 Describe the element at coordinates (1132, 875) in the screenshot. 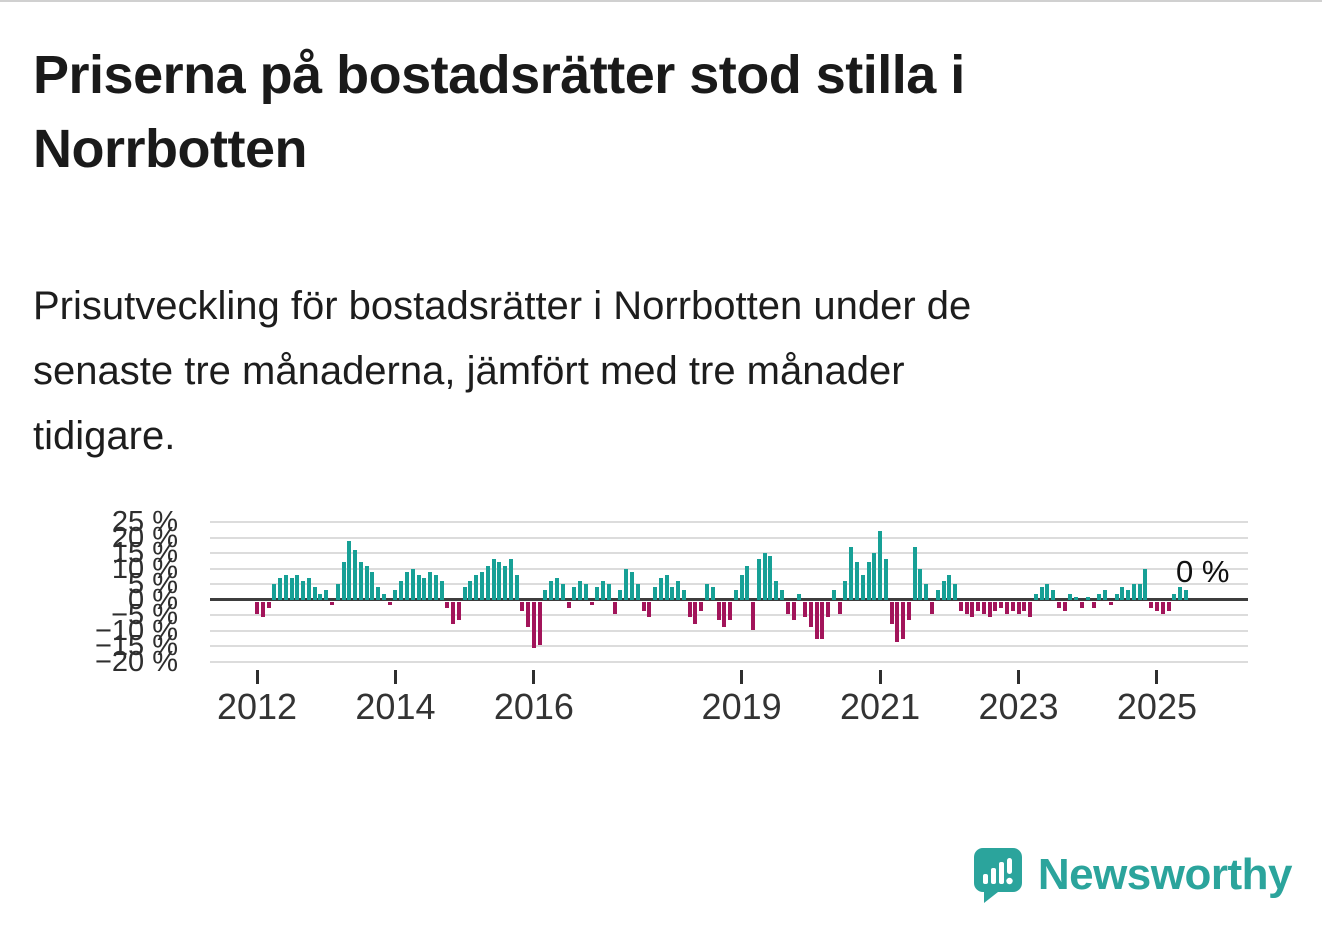

I see `branding: Newsworthy` at that location.